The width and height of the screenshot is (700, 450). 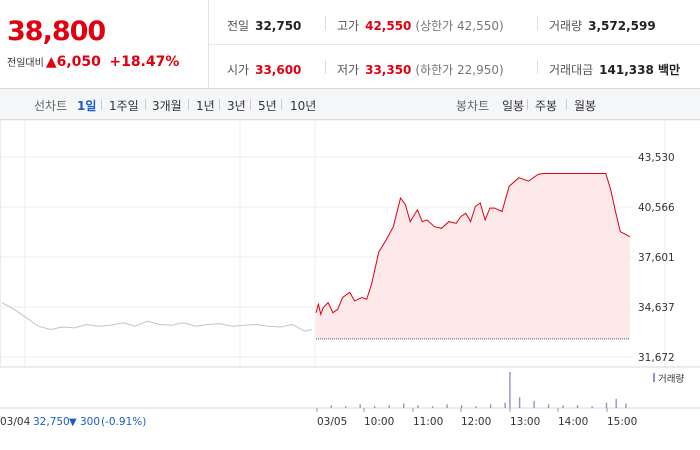 I want to click on x-tick-label: 11:00, so click(x=428, y=422).